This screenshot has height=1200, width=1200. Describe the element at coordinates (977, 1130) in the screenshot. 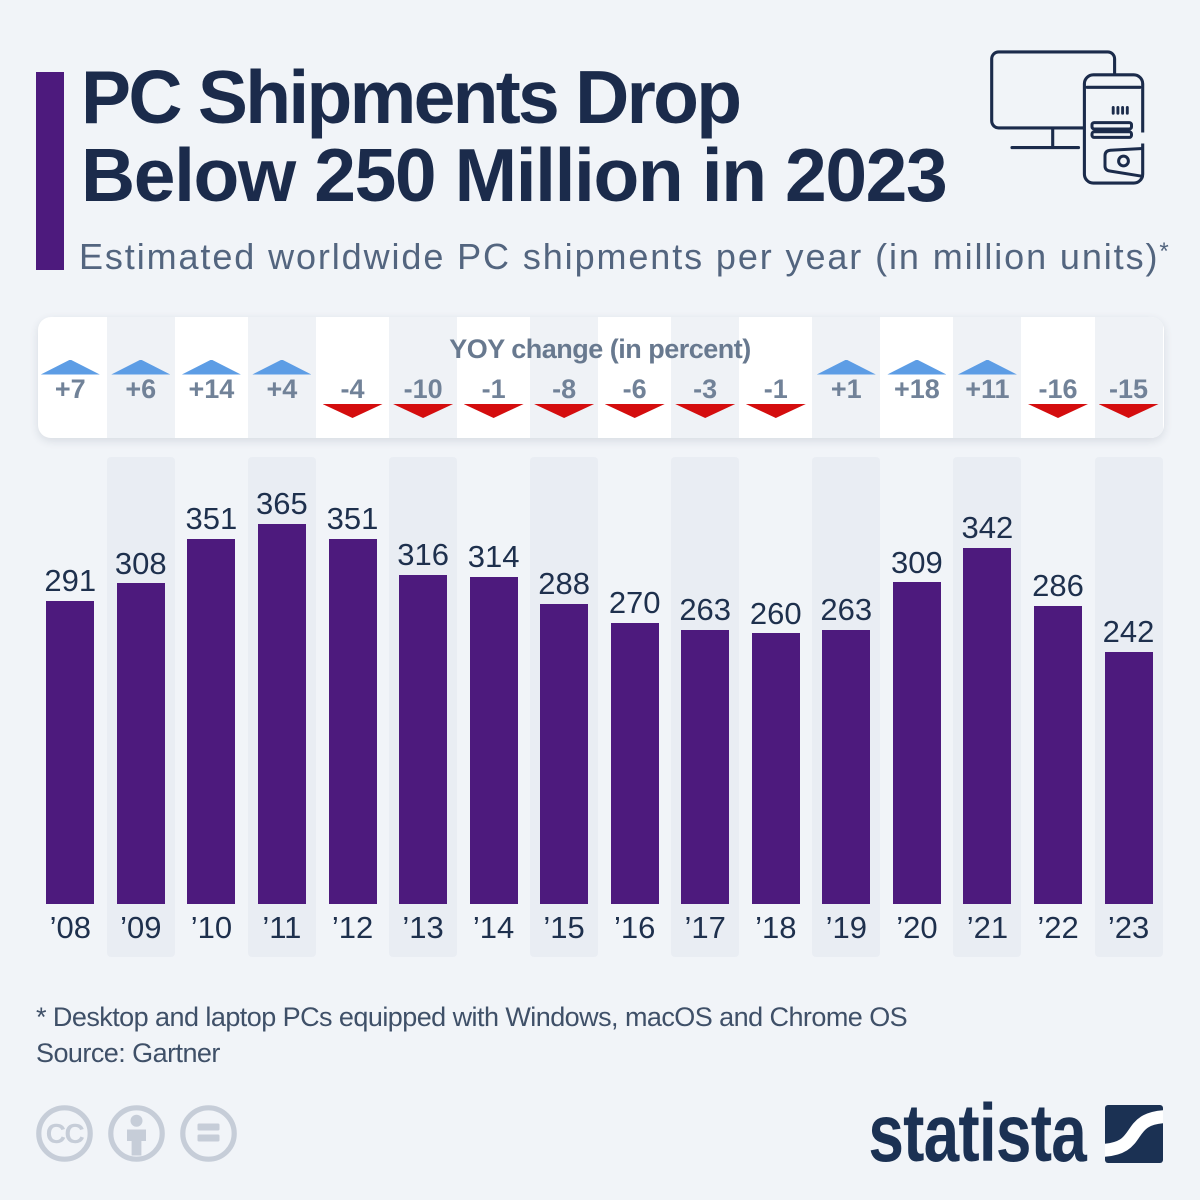

I see `svg-text: statista` at that location.